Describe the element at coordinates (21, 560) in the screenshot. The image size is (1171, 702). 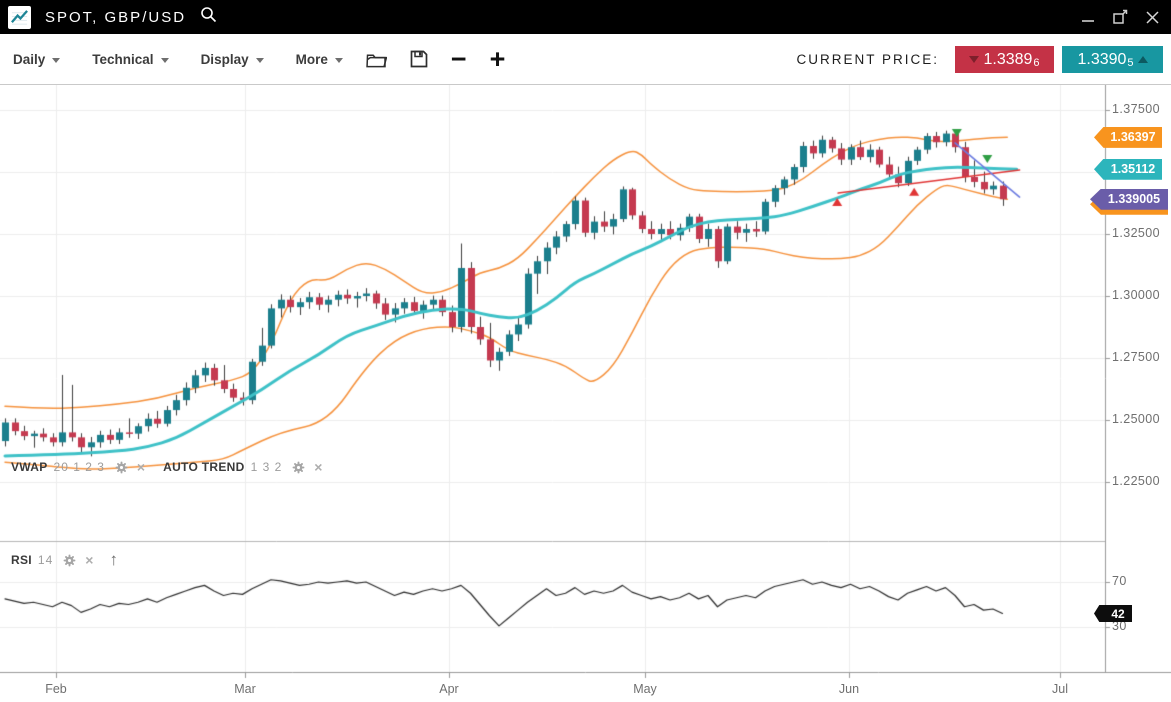
I see `rsi-indicator-label: RSI` at that location.